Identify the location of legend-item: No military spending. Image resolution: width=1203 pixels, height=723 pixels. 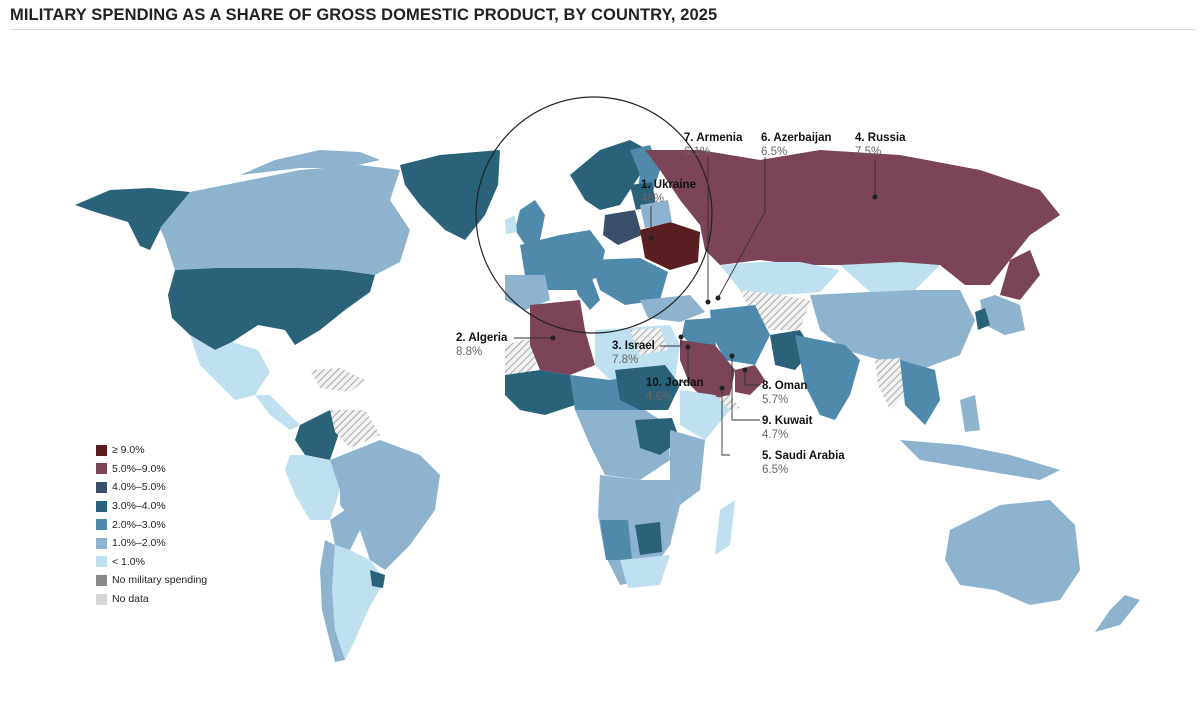
(151, 580).